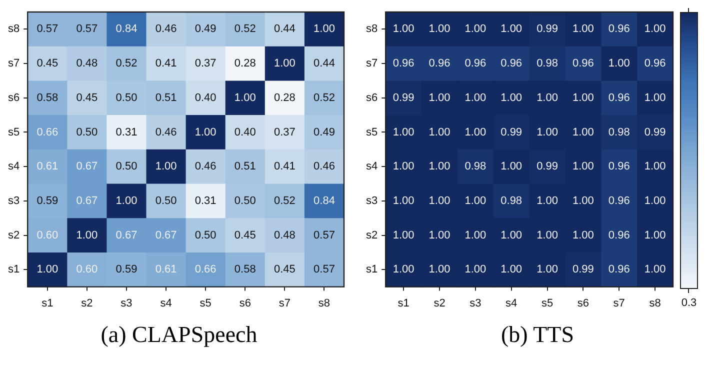 The width and height of the screenshot is (717, 370). I want to click on y-tick-label: s2, so click(372, 235).